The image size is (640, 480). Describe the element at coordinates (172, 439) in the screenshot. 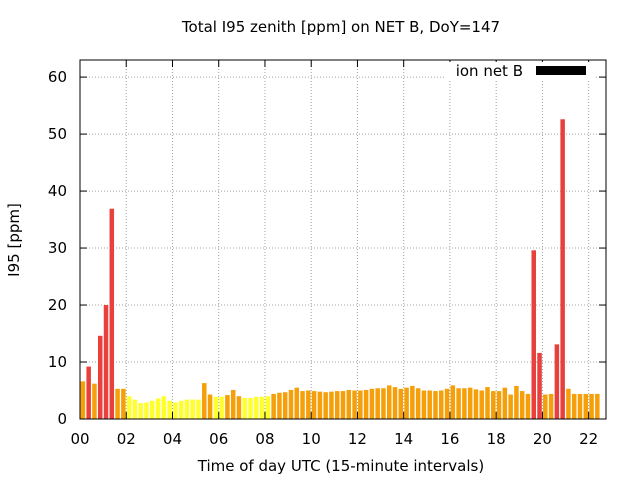

I see `x-tick-label: 04` at that location.